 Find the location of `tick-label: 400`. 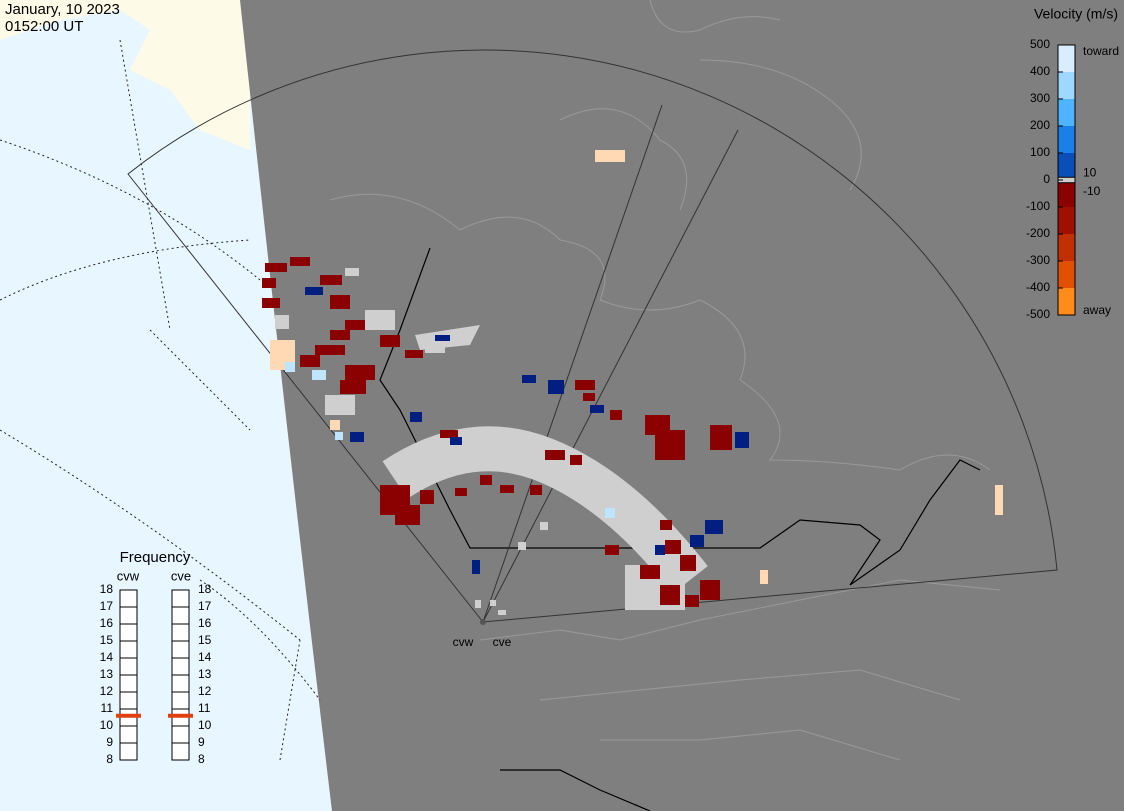

tick-label: 400 is located at coordinates (1040, 71).